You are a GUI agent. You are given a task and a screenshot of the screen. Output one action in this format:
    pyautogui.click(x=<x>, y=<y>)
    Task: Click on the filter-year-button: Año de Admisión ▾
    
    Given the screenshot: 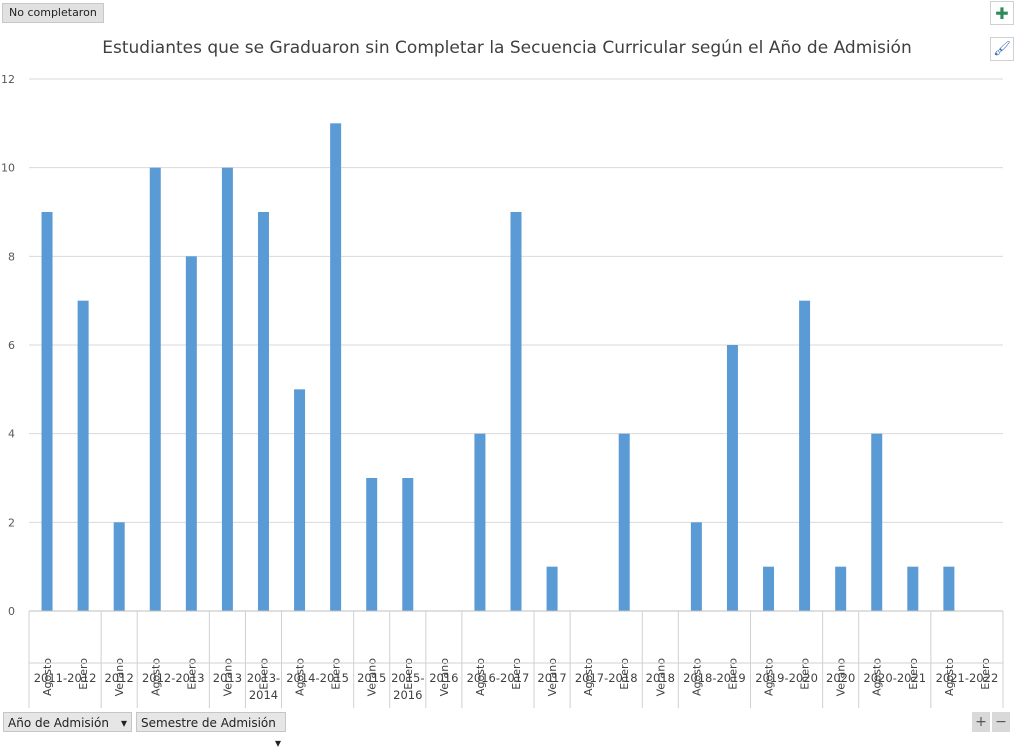 What is the action you would take?
    pyautogui.click(x=67, y=722)
    